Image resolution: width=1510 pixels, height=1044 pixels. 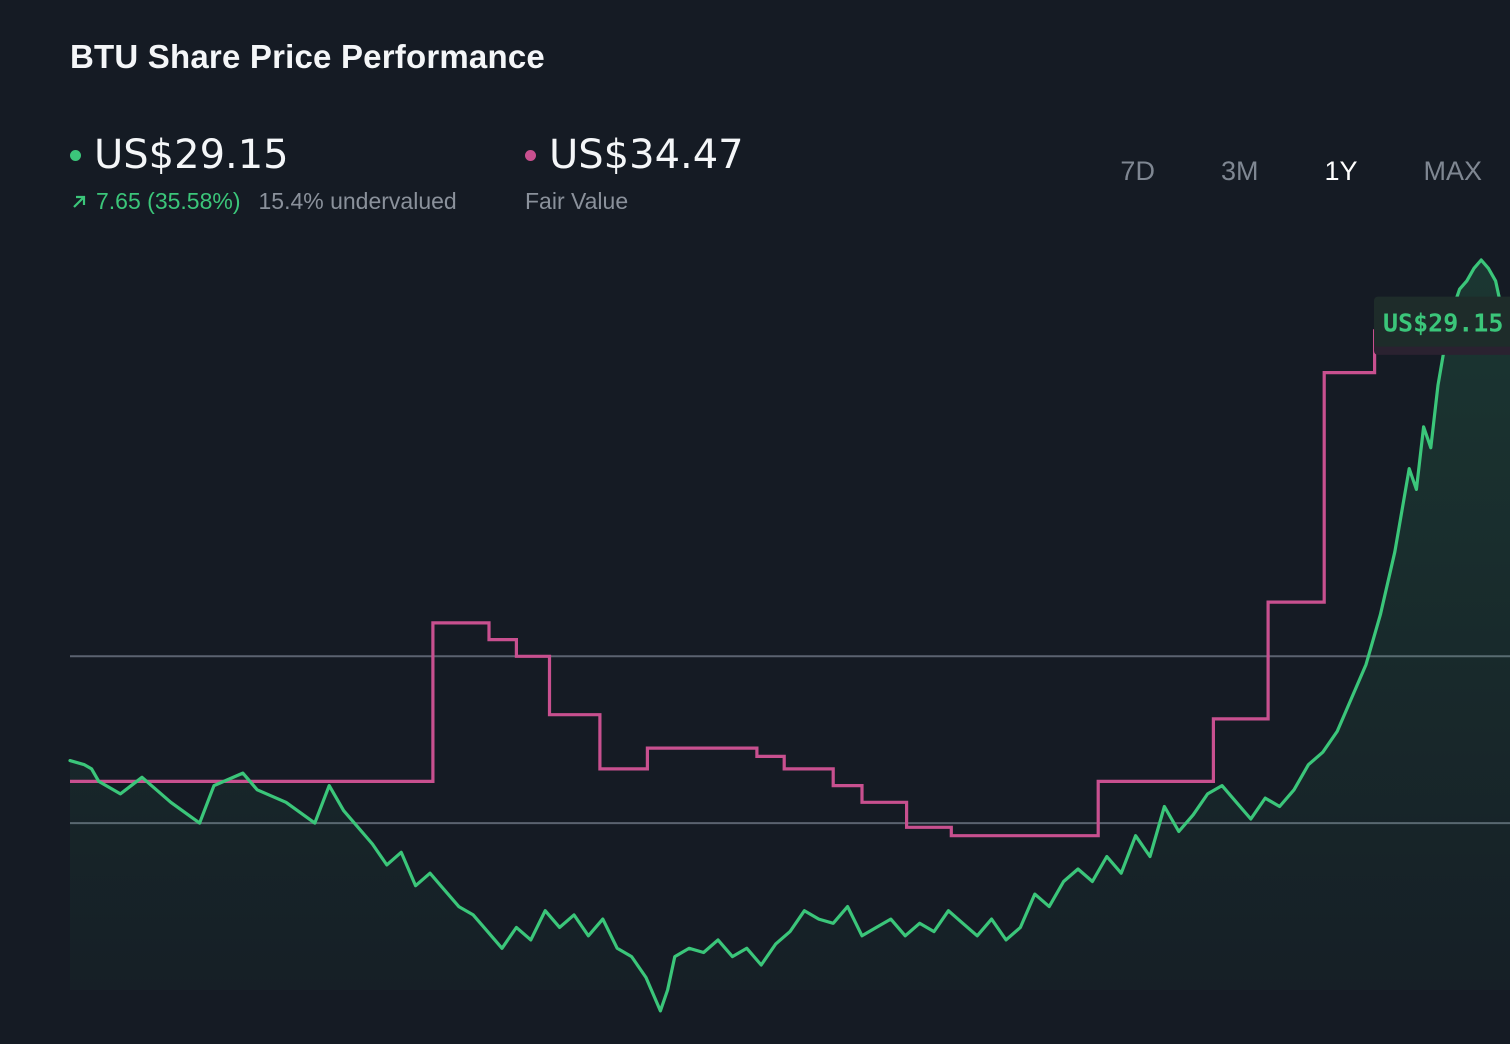 I want to click on fair-value-stat: US$34.47 Fair Value, so click(x=634, y=173).